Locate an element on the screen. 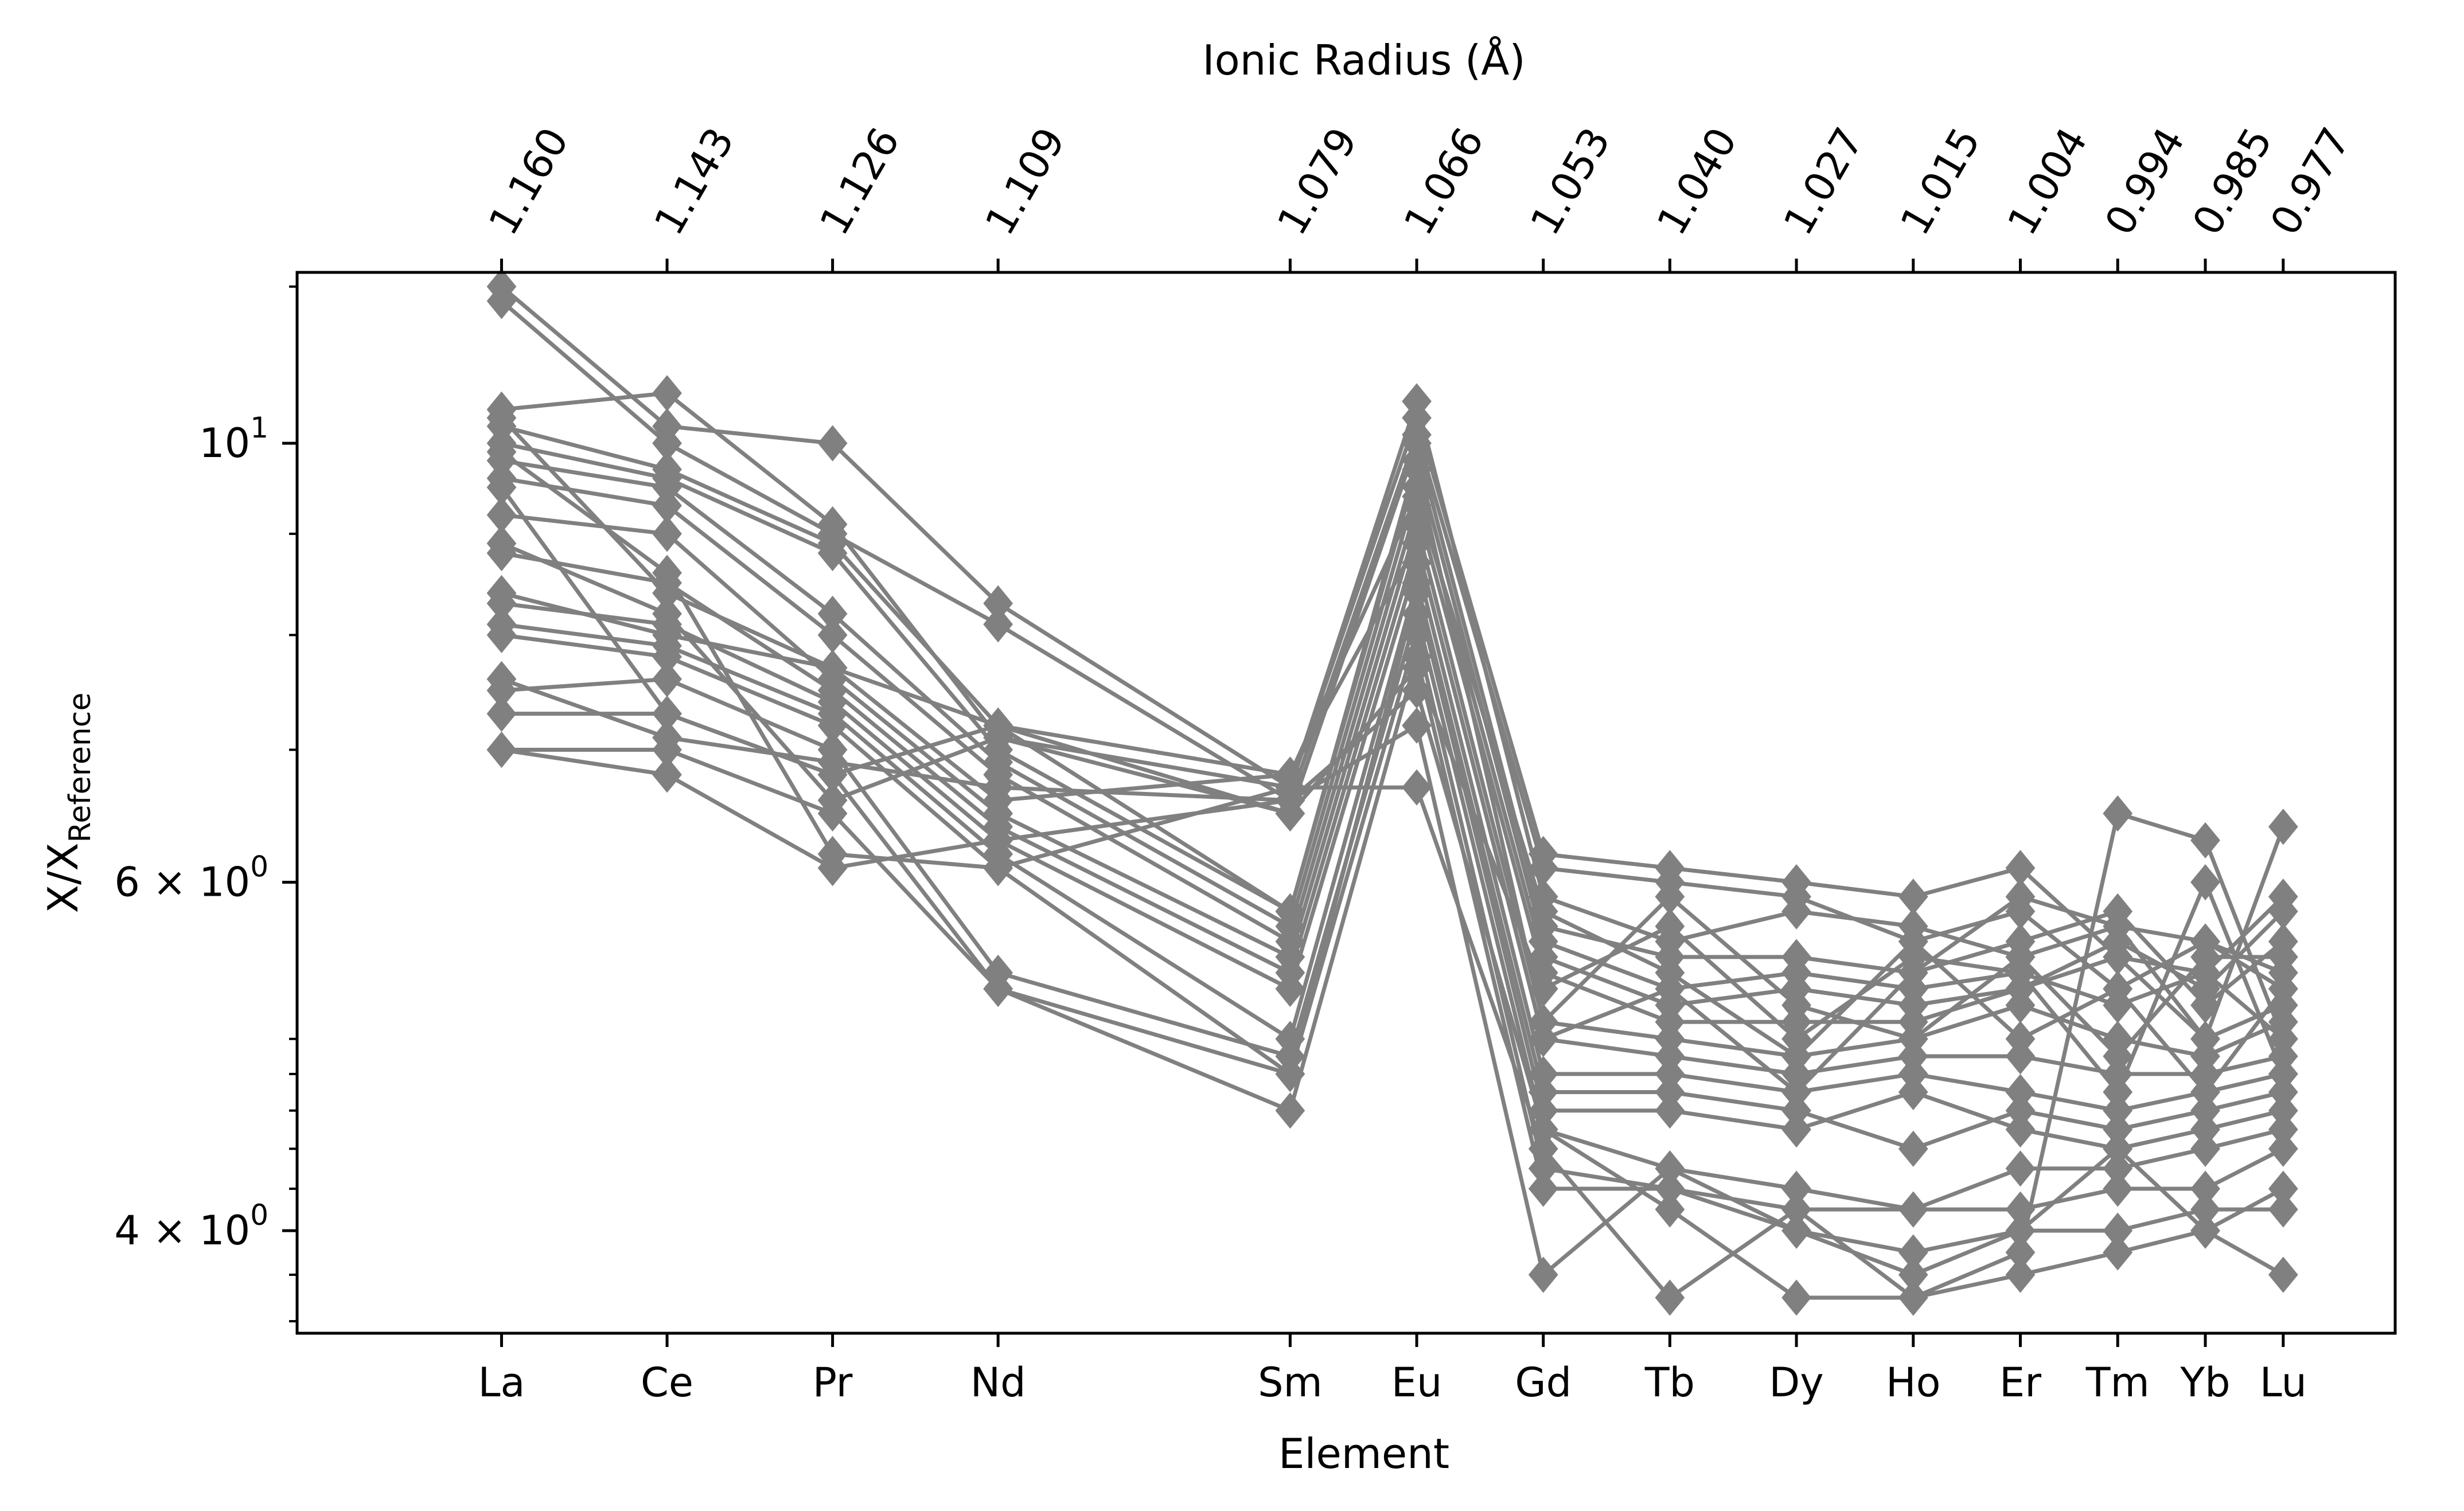  y-axis-label-main: X/X is located at coordinates (63, 877).